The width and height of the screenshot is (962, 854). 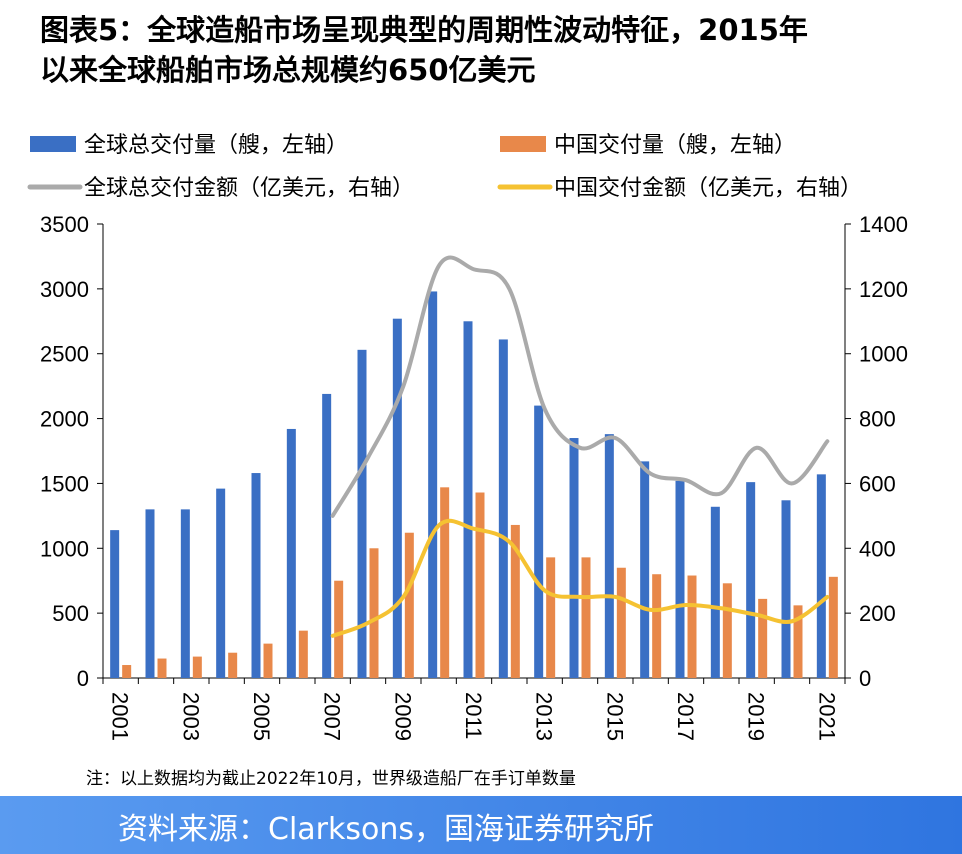 What do you see at coordinates (120, 716) in the screenshot?
I see `x-tick-label: 2001` at bounding box center [120, 716].